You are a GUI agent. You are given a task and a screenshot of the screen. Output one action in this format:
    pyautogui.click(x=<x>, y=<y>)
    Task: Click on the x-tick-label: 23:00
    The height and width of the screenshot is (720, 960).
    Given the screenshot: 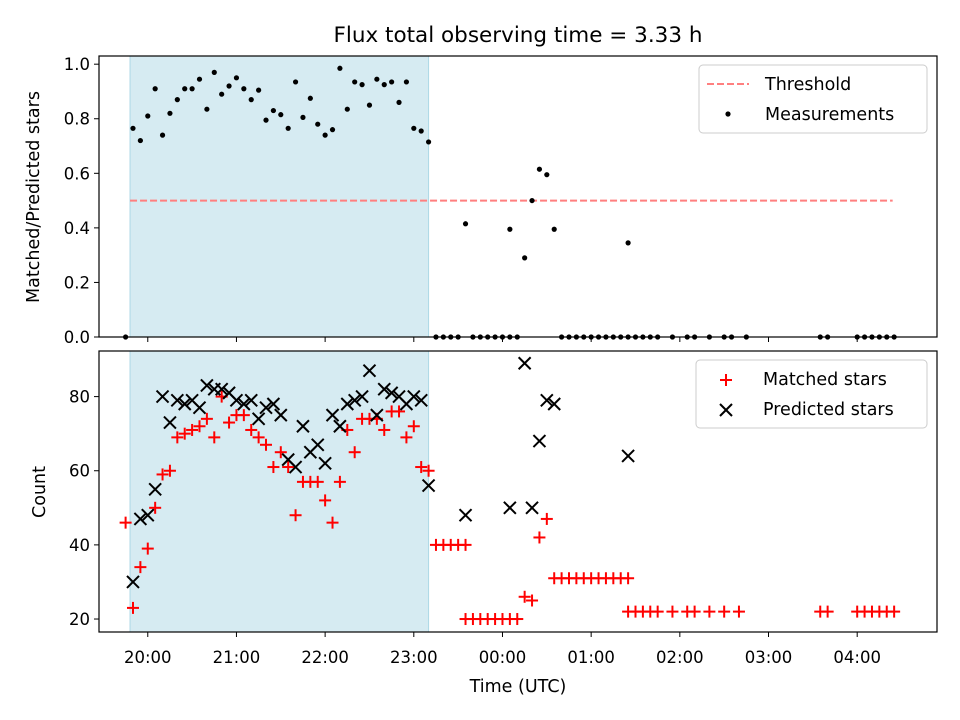 What is the action you would take?
    pyautogui.click(x=414, y=657)
    